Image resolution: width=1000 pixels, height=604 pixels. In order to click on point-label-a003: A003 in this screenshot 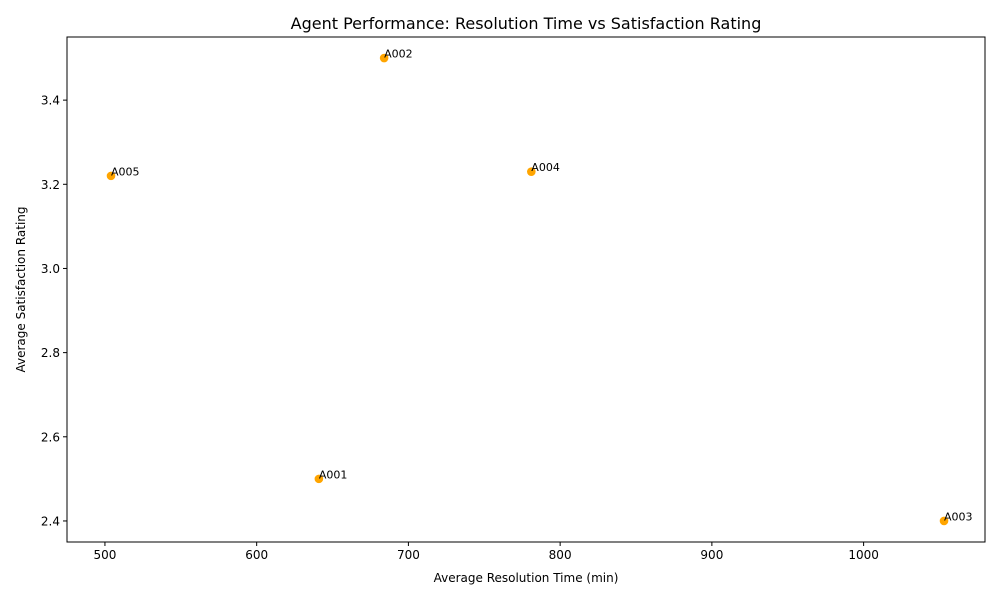, I will do `click(958, 516)`.